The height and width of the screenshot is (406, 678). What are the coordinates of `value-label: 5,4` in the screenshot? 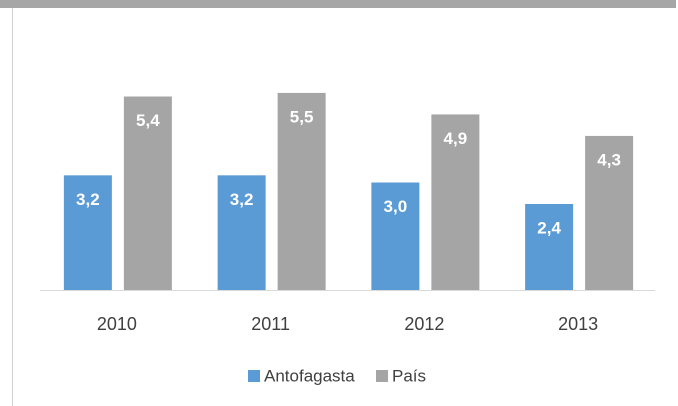 It's located at (148, 120).